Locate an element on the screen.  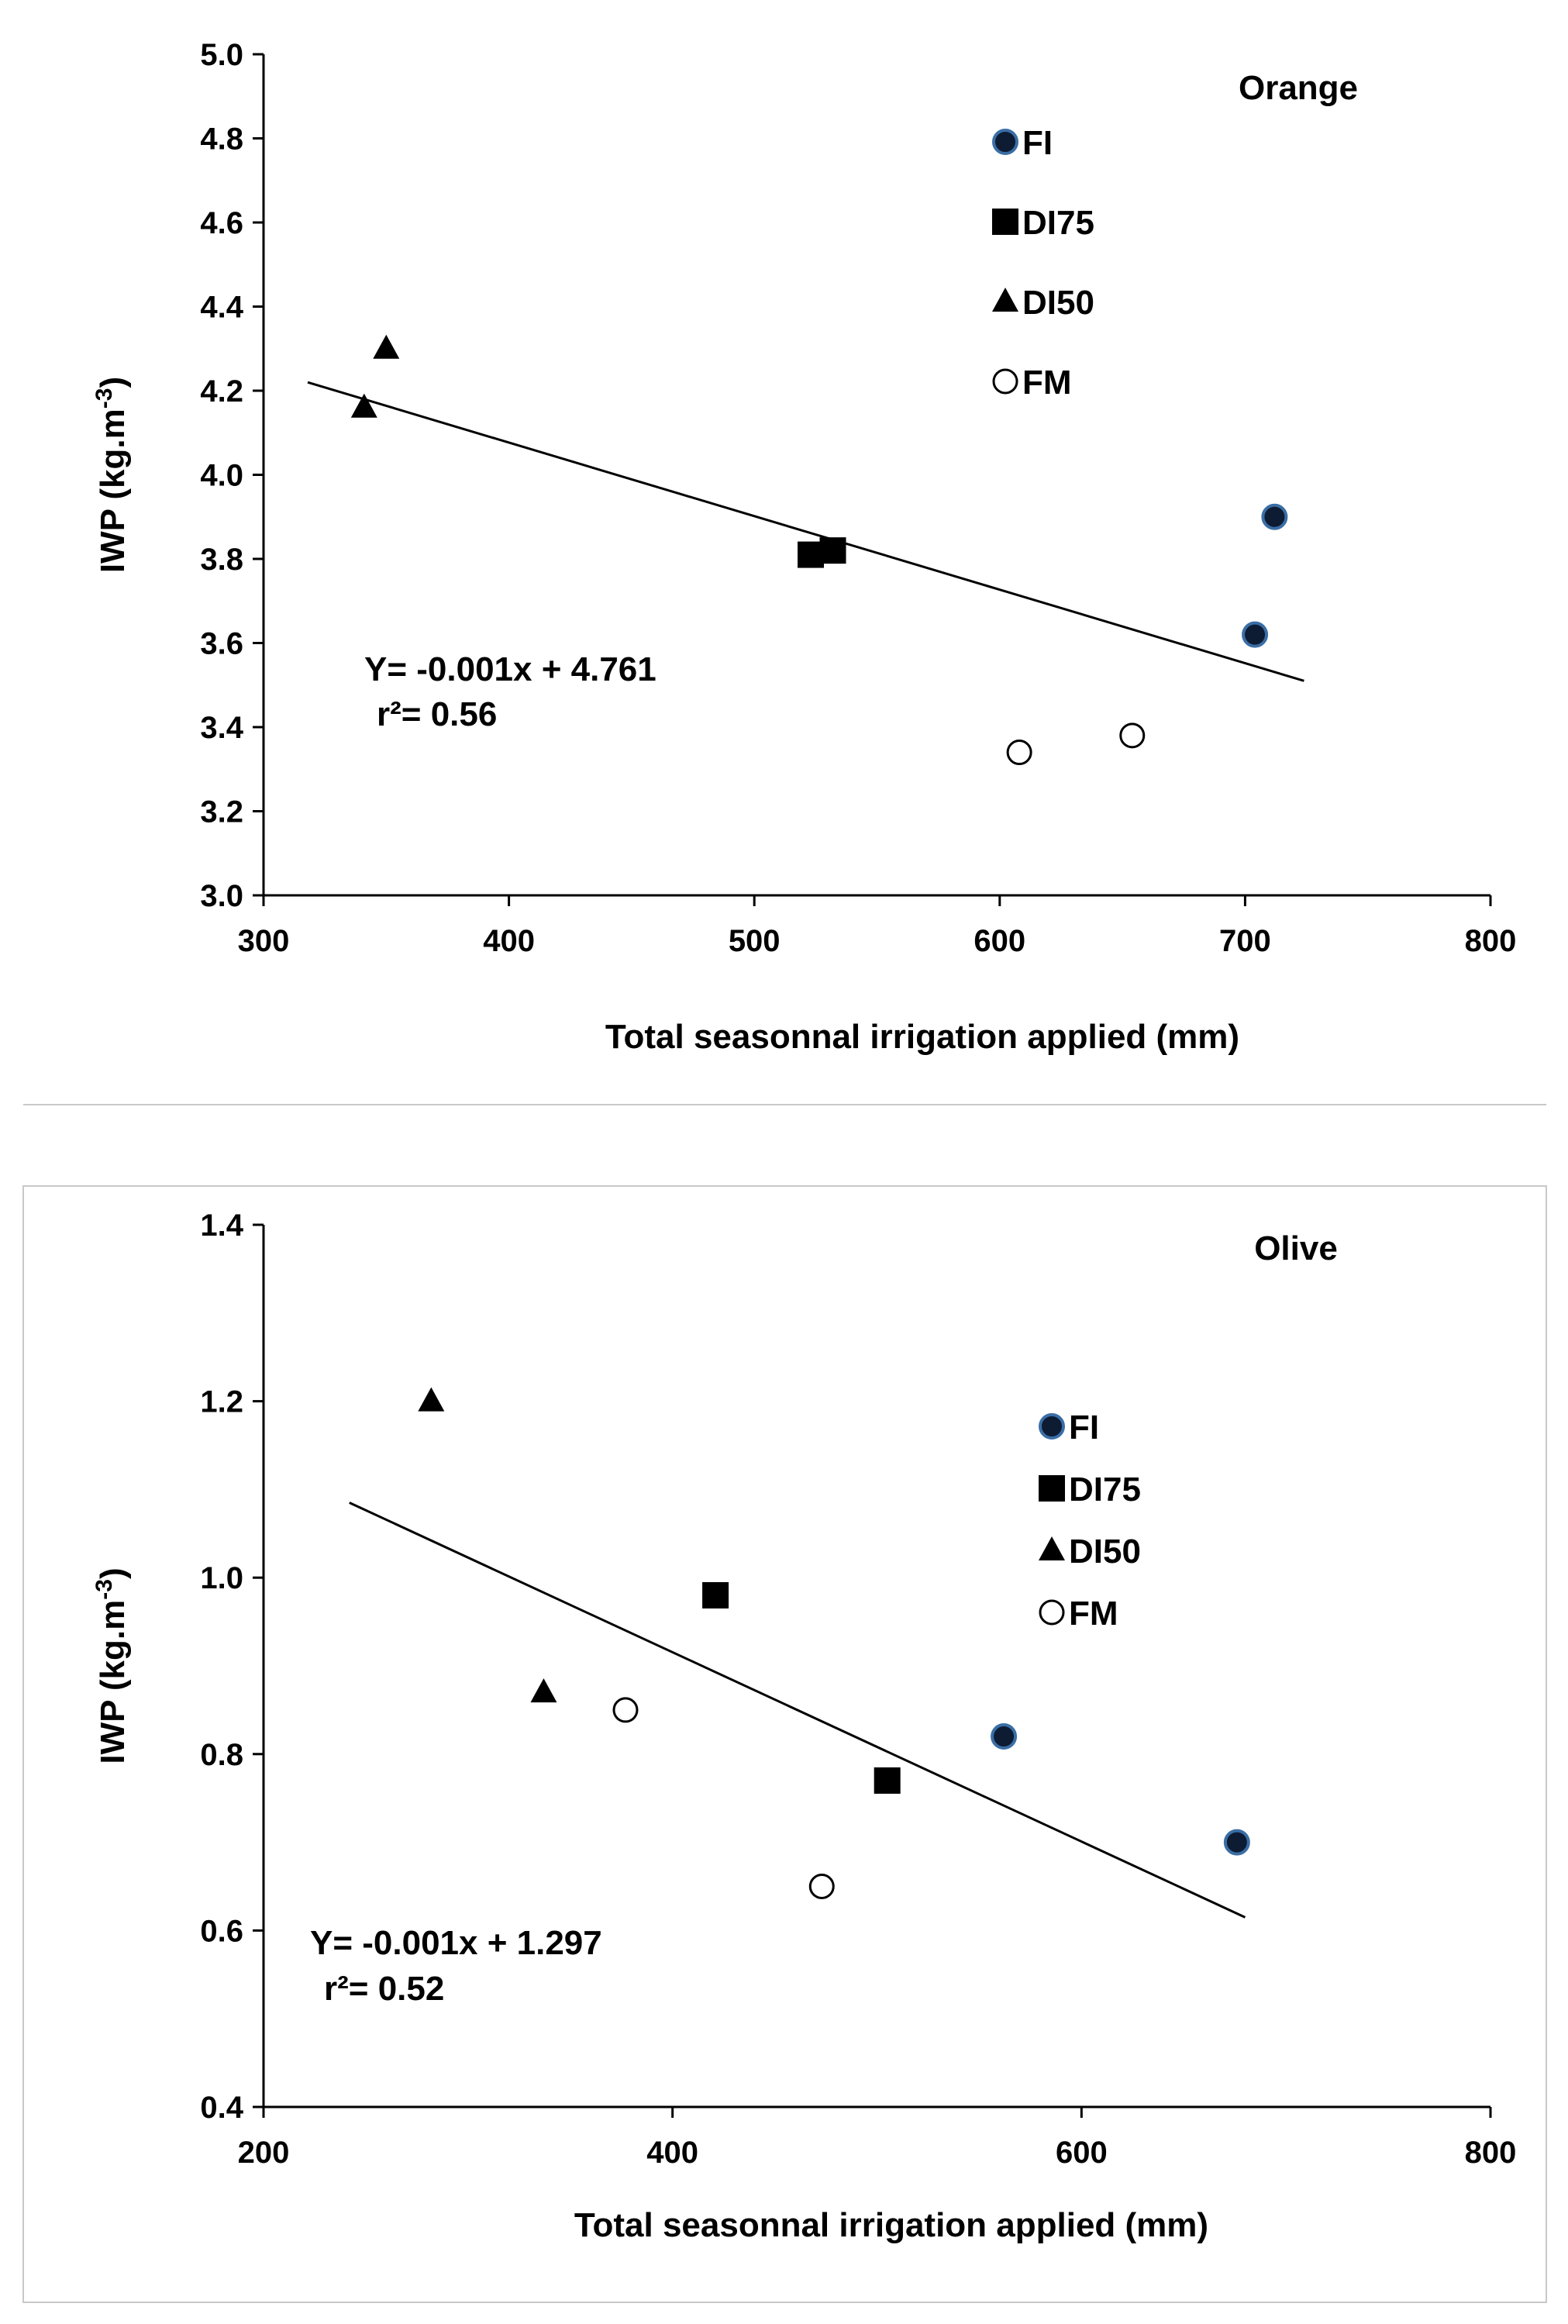
y-tick-label: 4.4 is located at coordinates (221, 308).